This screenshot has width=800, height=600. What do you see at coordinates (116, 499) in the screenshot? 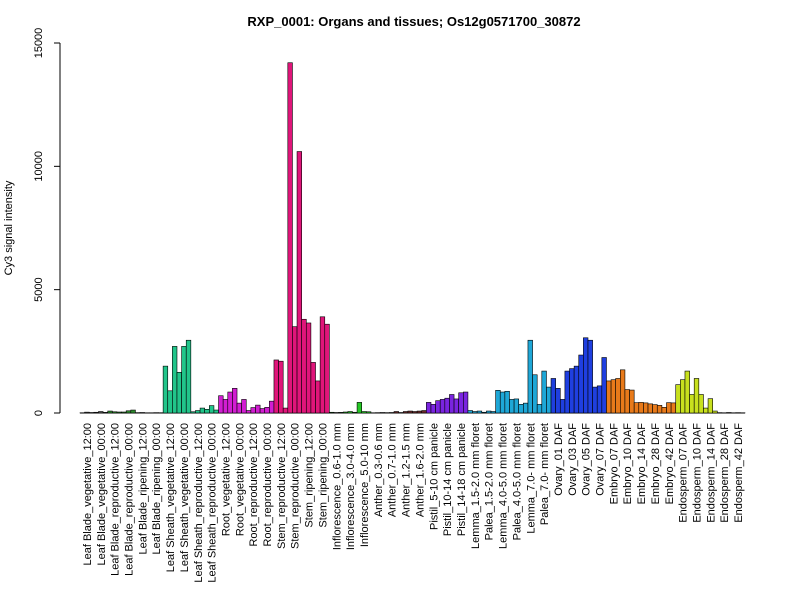
I see `x-tick-label: Leaf Blade_reproductive_12:00` at bounding box center [116, 499].